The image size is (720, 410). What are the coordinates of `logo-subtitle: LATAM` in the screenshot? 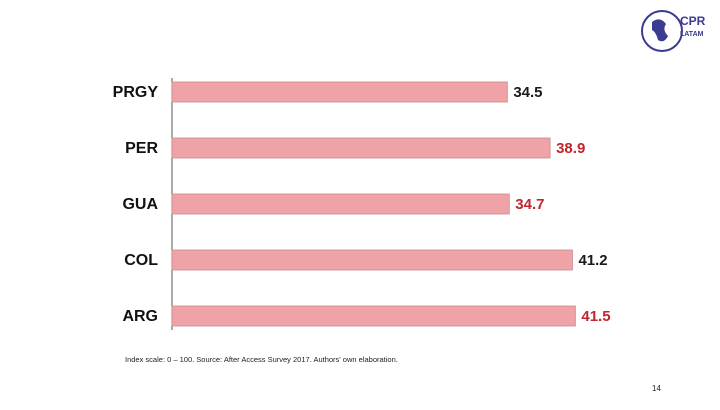 It's located at (692, 34).